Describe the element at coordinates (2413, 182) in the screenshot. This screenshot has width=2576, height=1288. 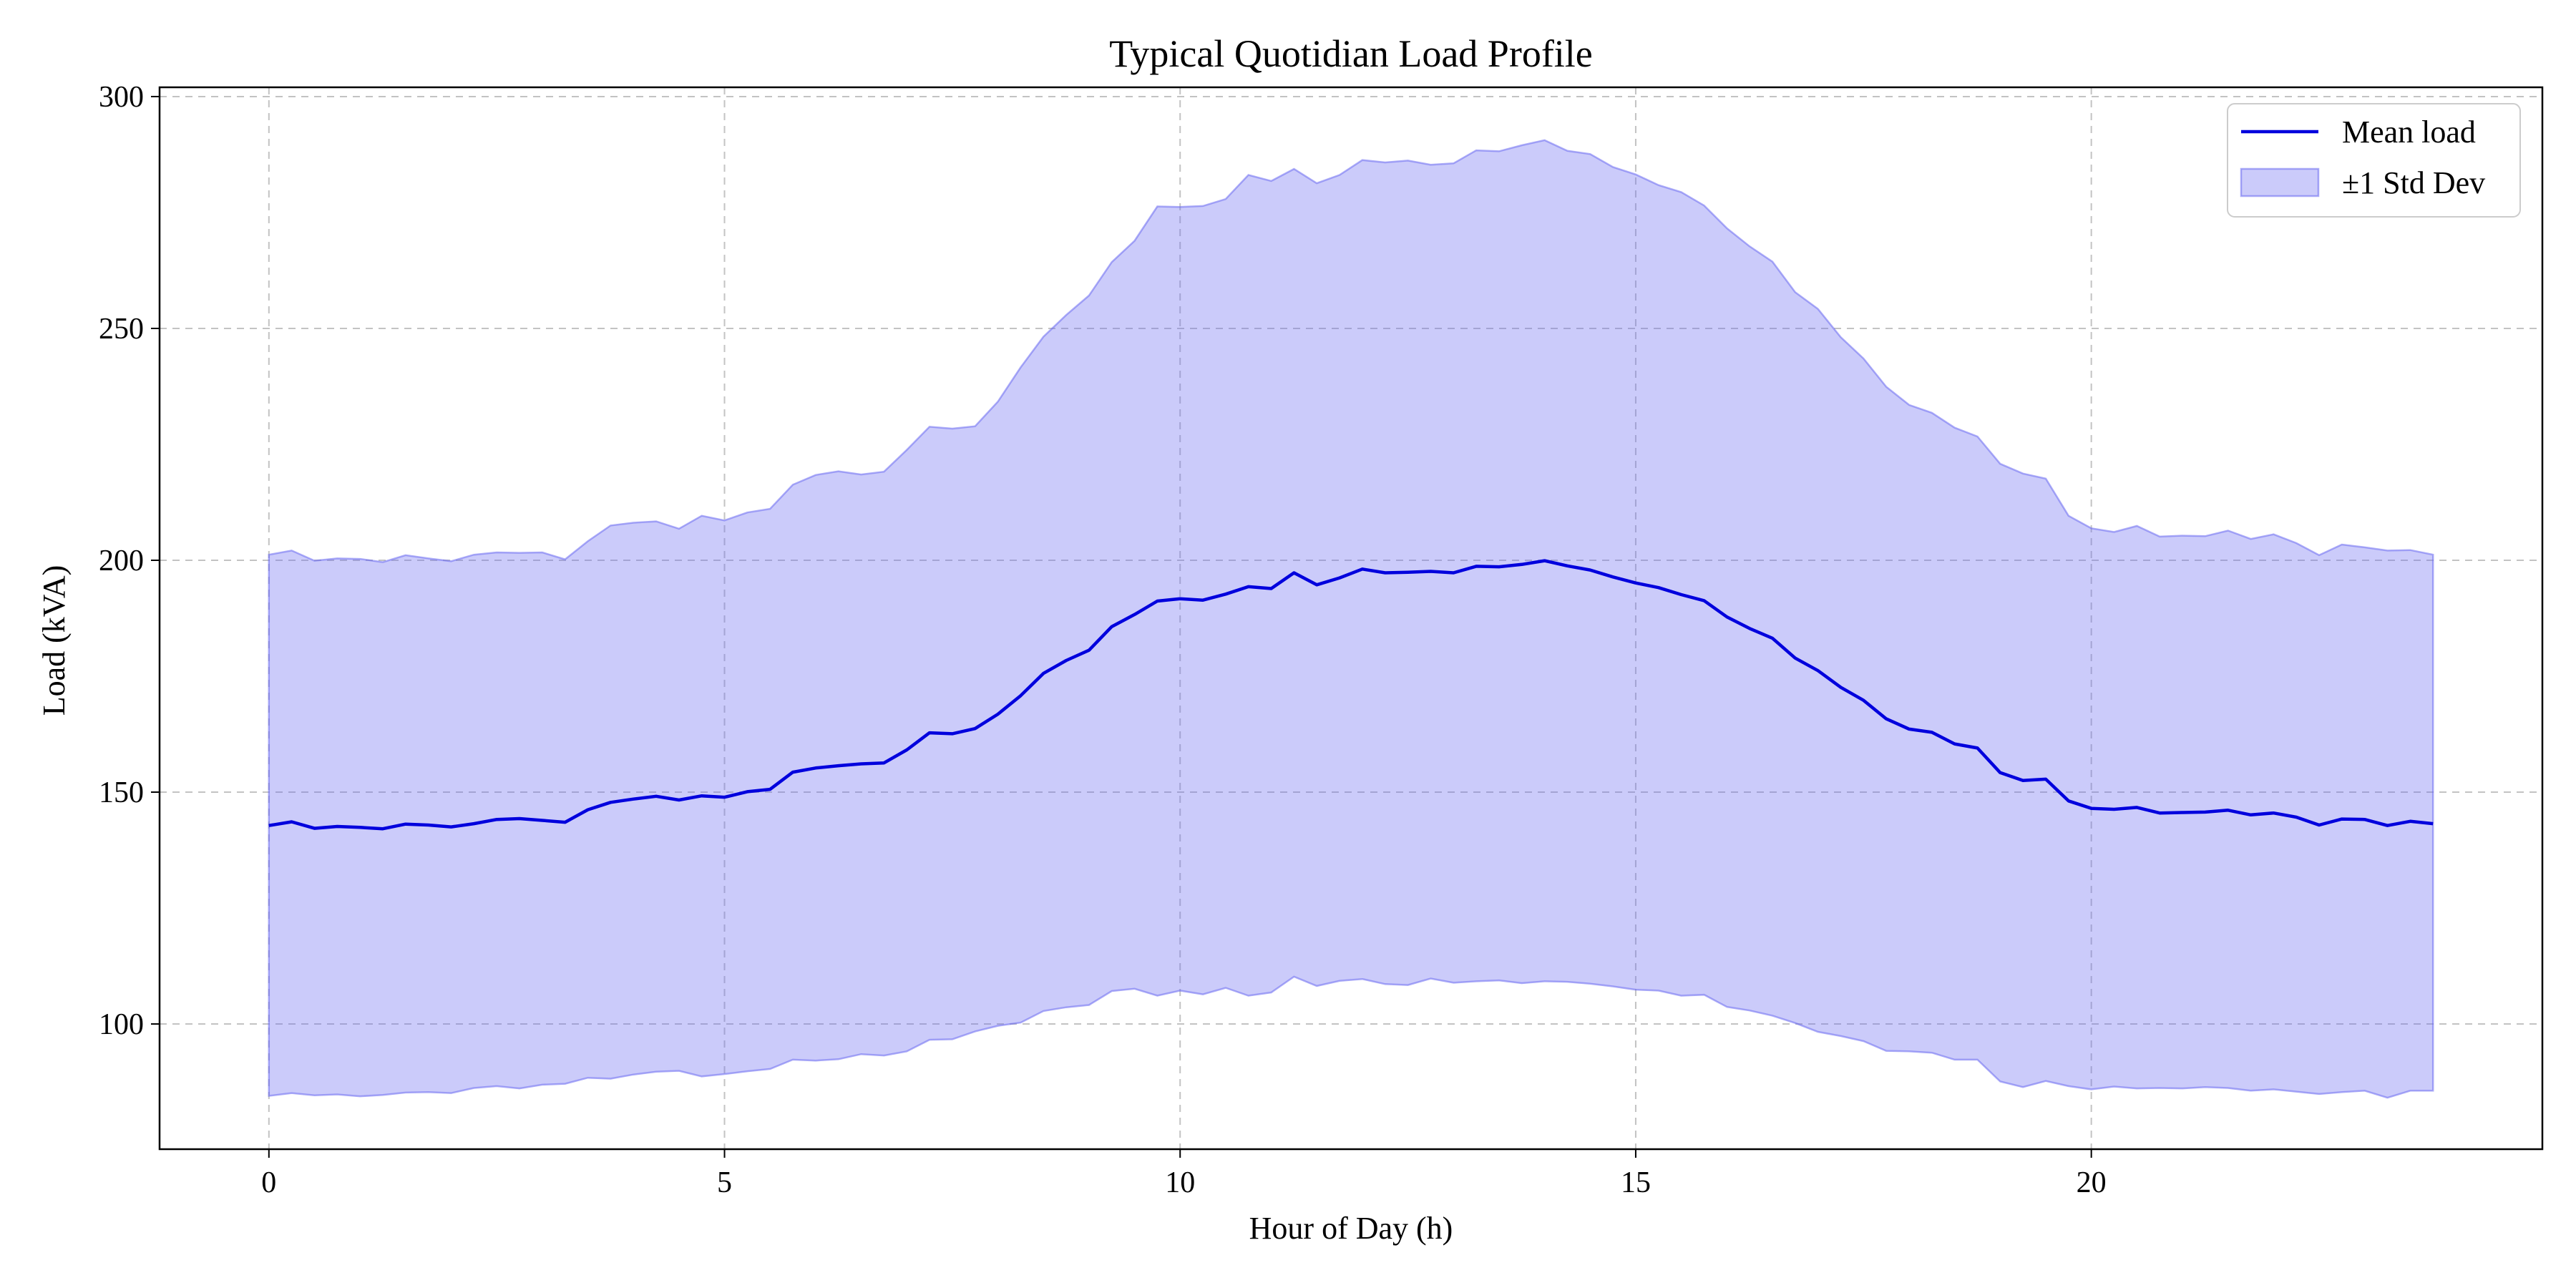
I see `legend-std-dev-label: ±1 Std Dev` at that location.